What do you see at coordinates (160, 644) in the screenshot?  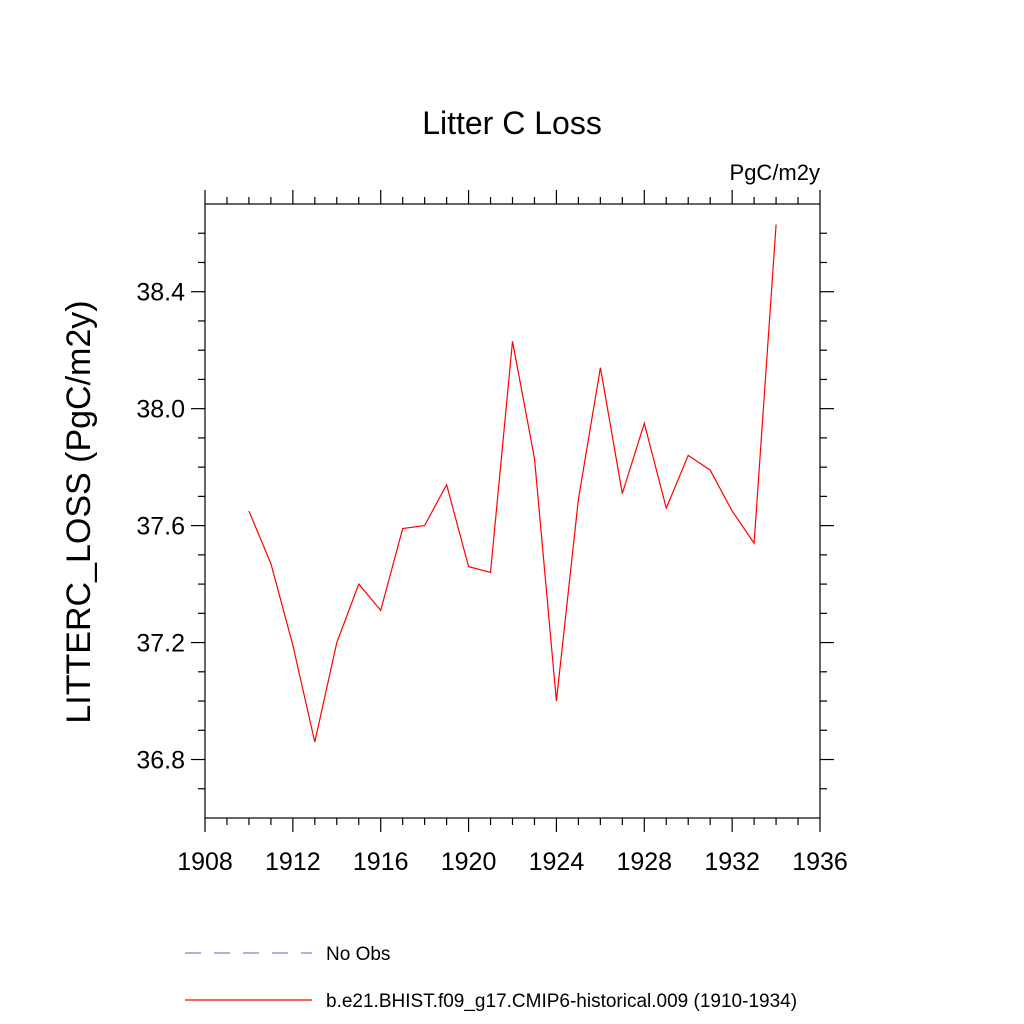 I see `y-tick-label: 37.2` at bounding box center [160, 644].